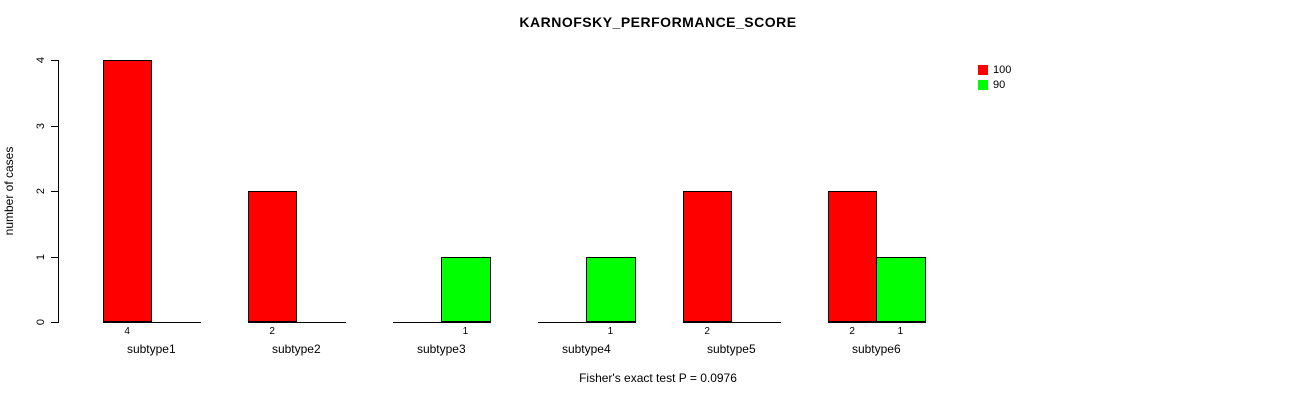  Describe the element at coordinates (41, 322) in the screenshot. I see `y-tick-label: 0` at that location.